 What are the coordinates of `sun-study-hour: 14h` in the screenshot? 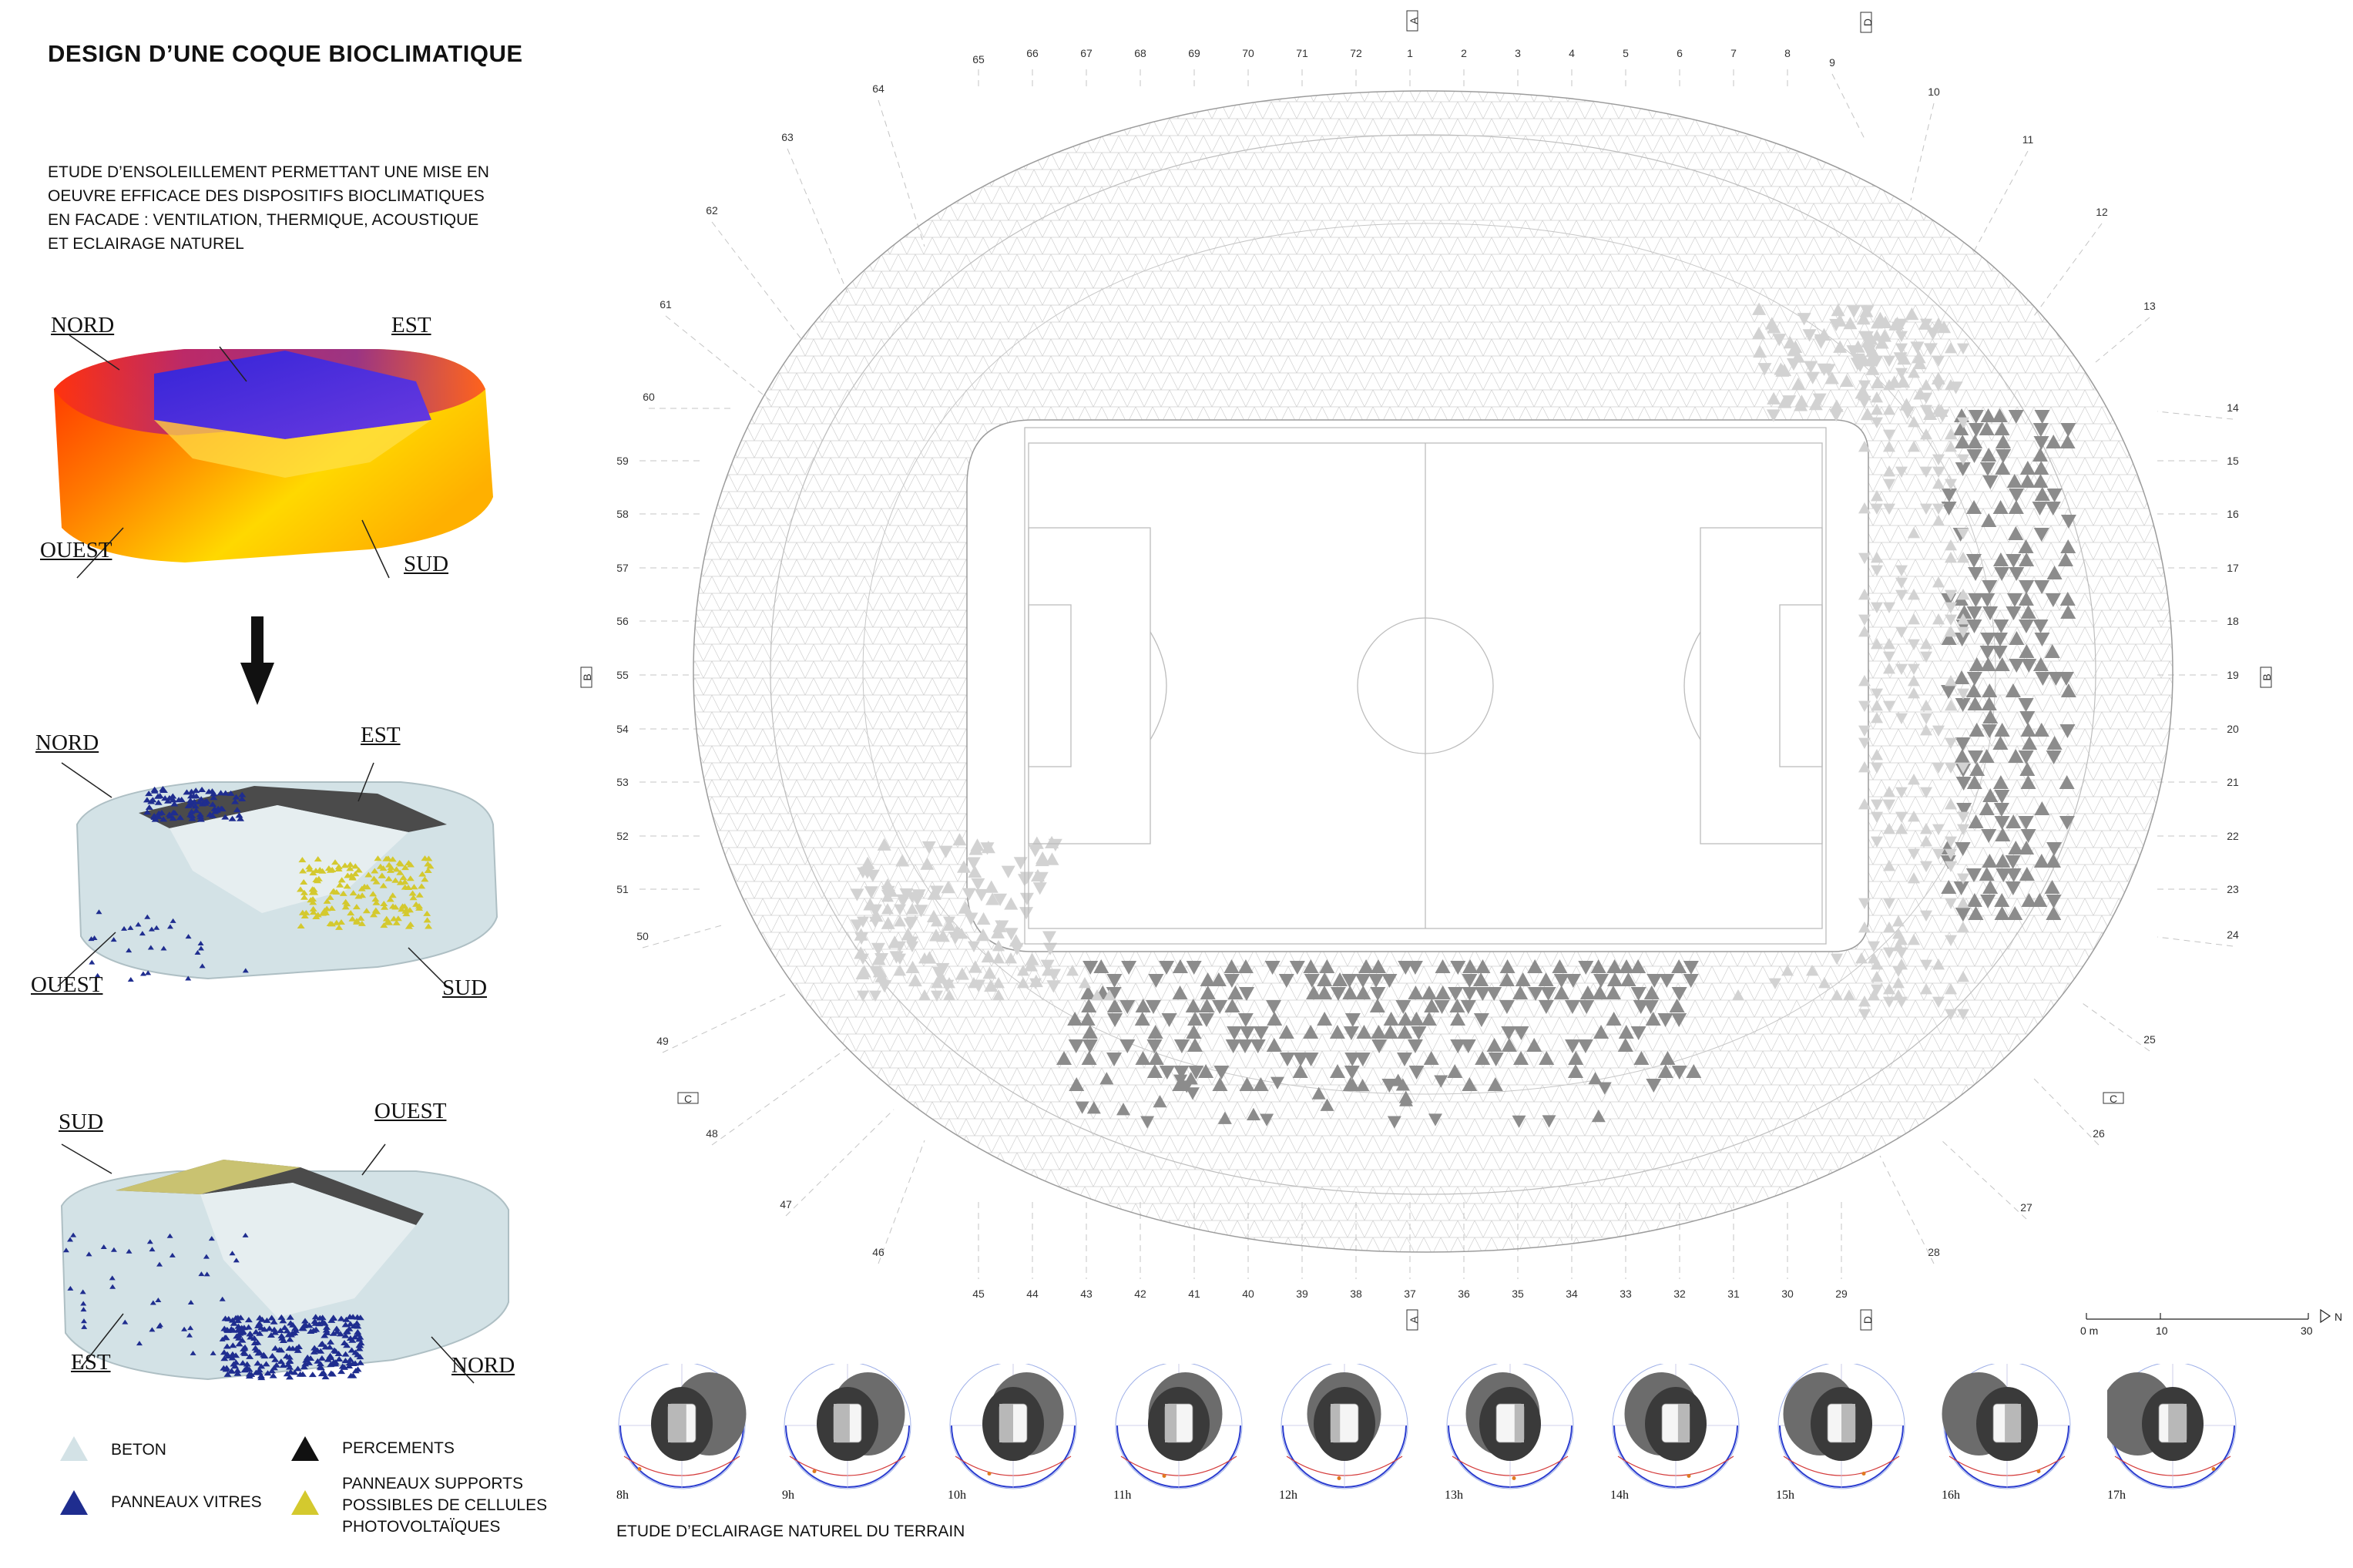 It's located at (1620, 1495).